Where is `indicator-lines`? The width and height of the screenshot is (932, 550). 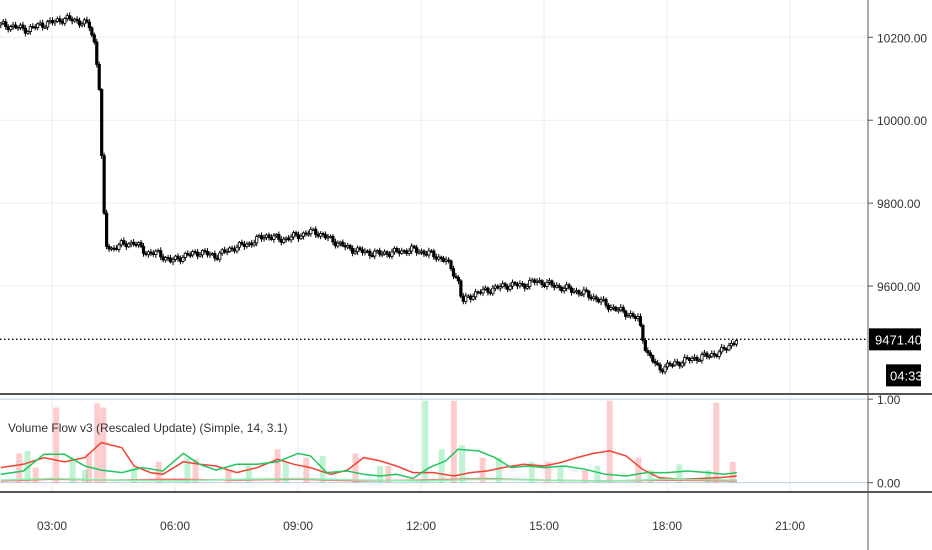
indicator-lines is located at coordinates (368, 461).